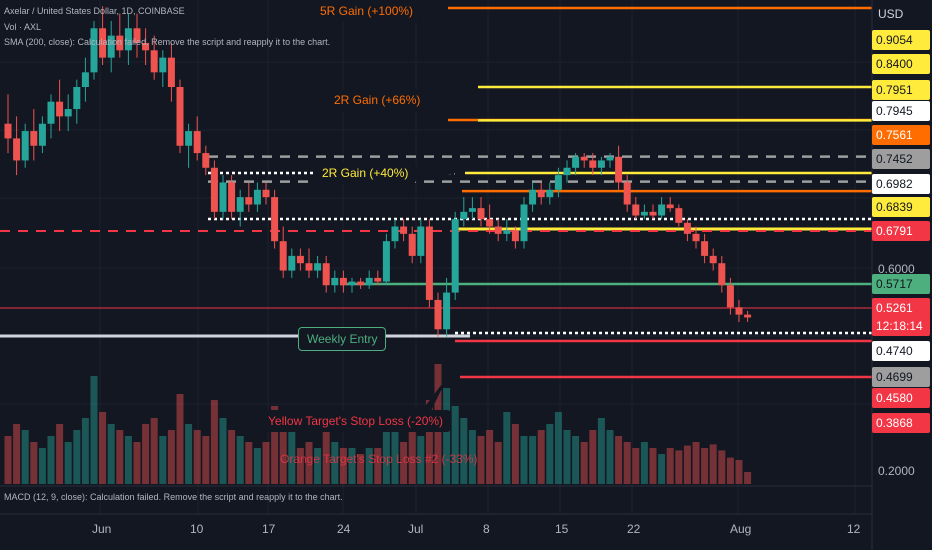 Image resolution: width=932 pixels, height=550 pixels. Describe the element at coordinates (901, 135) in the screenshot. I see `price-tag: 0.7561` at that location.